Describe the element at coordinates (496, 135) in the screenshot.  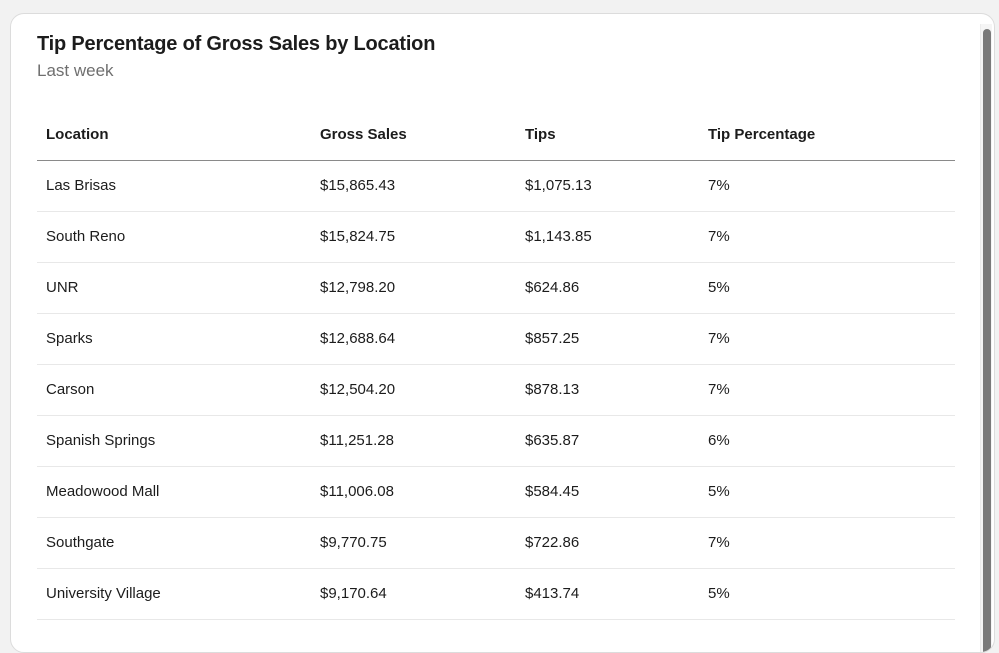
I see `table-header-row: Location Gross Sales Tips Tip Percentage` at that location.